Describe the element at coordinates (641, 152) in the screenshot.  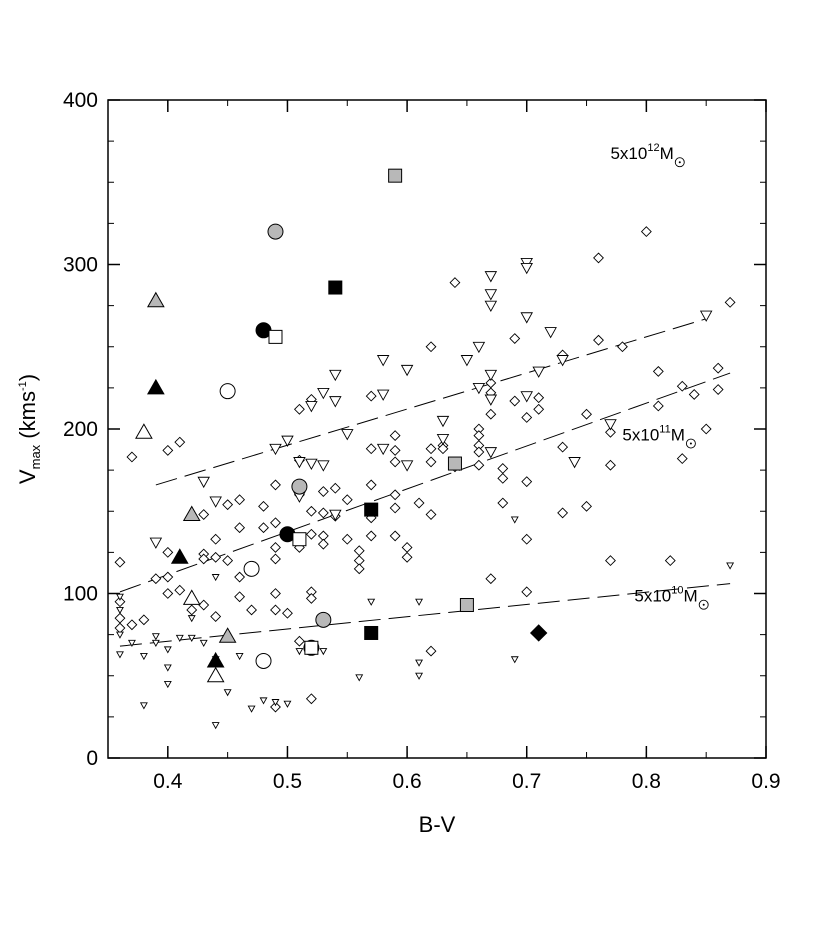
I see `mass-label: 5x1012M` at that location.